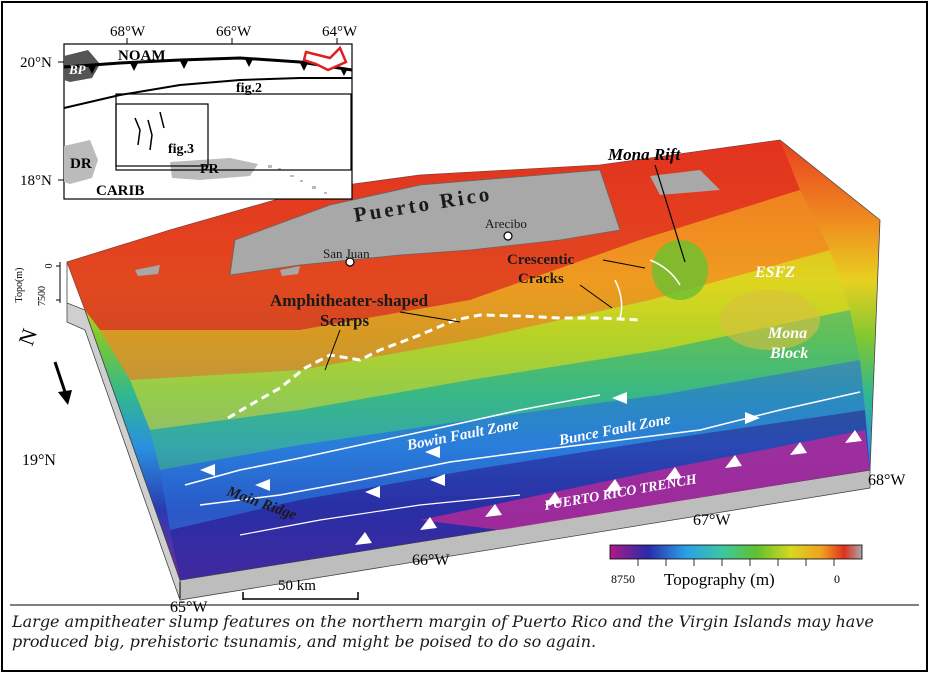 Image resolution: width=929 pixels, height=673 pixels. I want to click on lon-67-label: 67°W, so click(712, 520).